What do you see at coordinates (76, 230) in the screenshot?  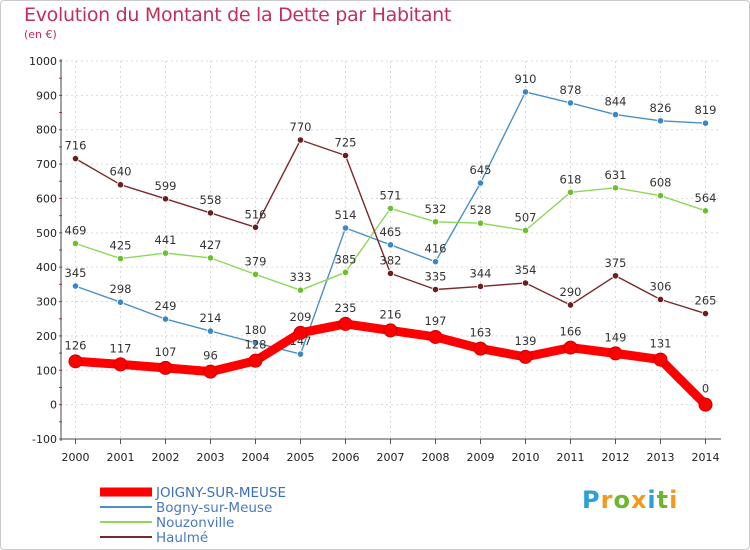 I see `data-label-nouzonville: 469` at bounding box center [76, 230].